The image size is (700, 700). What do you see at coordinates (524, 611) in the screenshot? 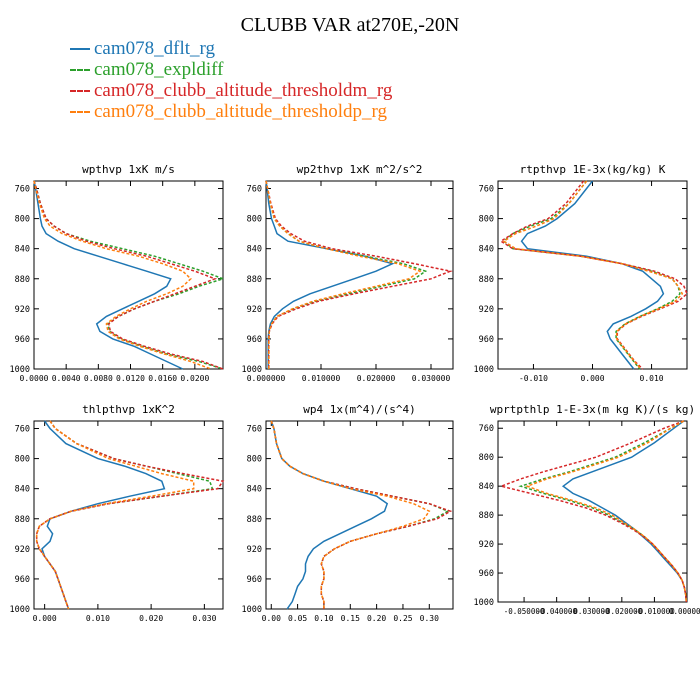
I see `x-tick-label: -0.050000` at bounding box center [524, 611].